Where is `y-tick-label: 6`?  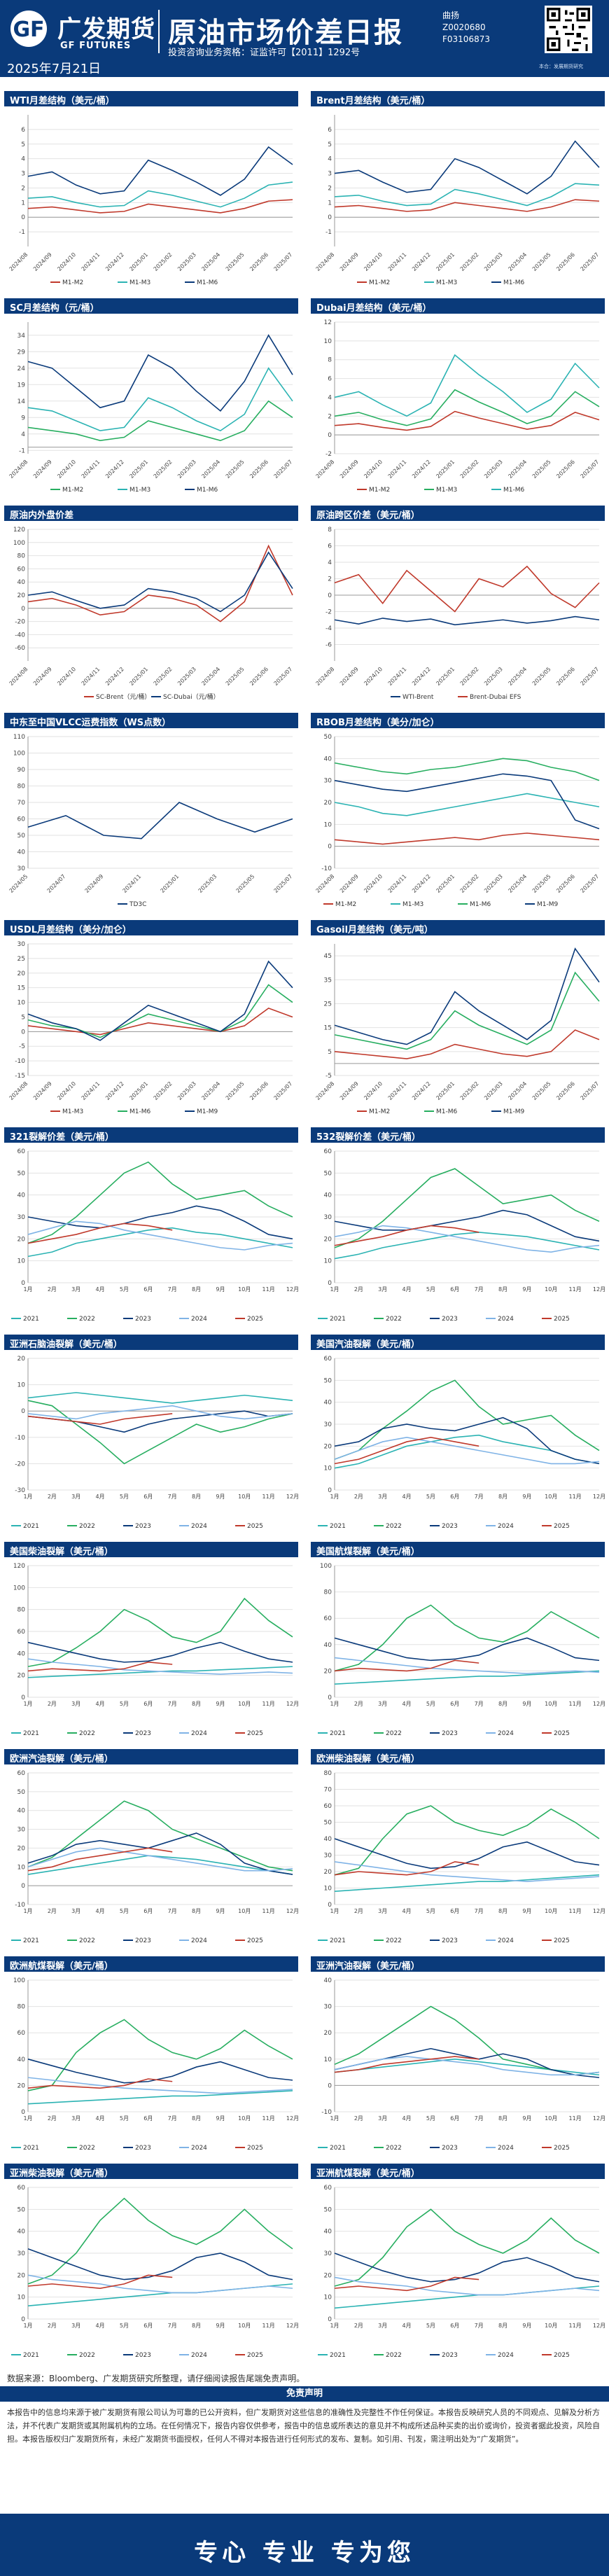 y-tick-label: 6 is located at coordinates (23, 130).